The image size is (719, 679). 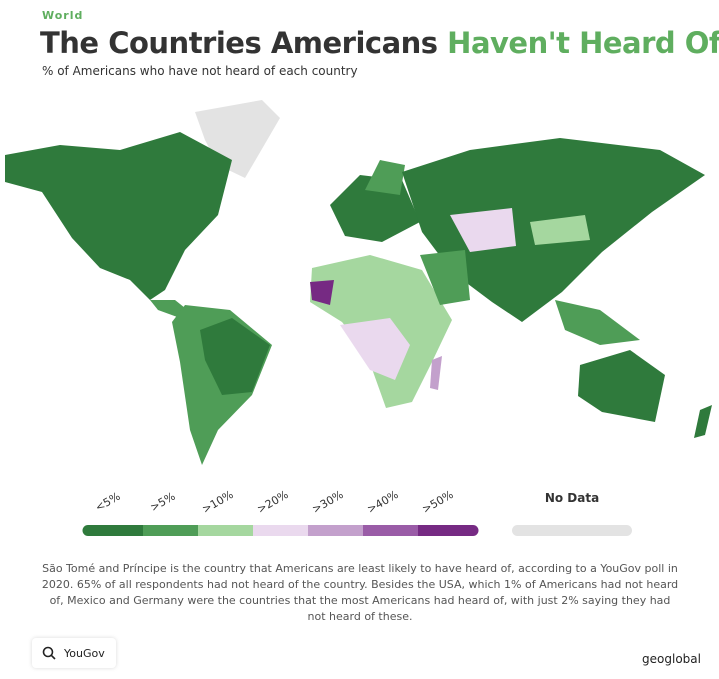 What do you see at coordinates (322, 292) in the screenshot?
I see `mauritania` at bounding box center [322, 292].